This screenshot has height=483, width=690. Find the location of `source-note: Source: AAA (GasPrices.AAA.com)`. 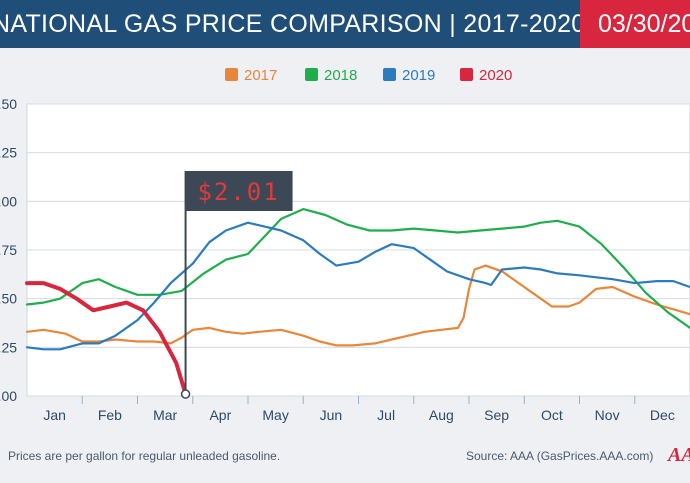

source-note: Source: AAA (GasPrices.AAA.com) is located at coordinates (560, 456).